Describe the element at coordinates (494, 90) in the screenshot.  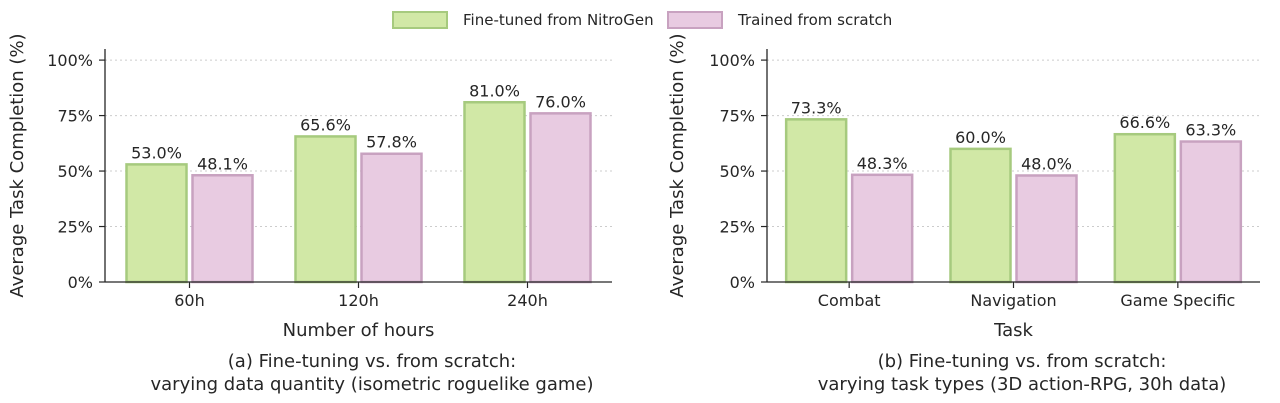
I see `data-label: 81.0%` at that location.